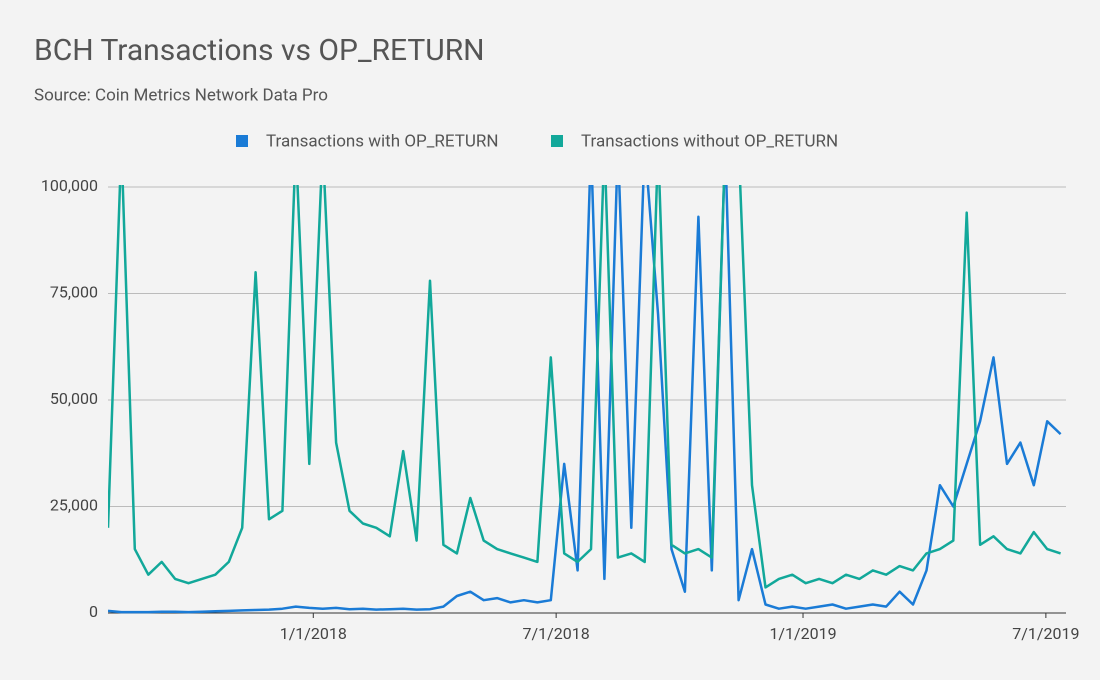  What do you see at coordinates (181, 95) in the screenshot?
I see `chart-subtitle: Source: Coin Metrics Network Data Pro` at bounding box center [181, 95].